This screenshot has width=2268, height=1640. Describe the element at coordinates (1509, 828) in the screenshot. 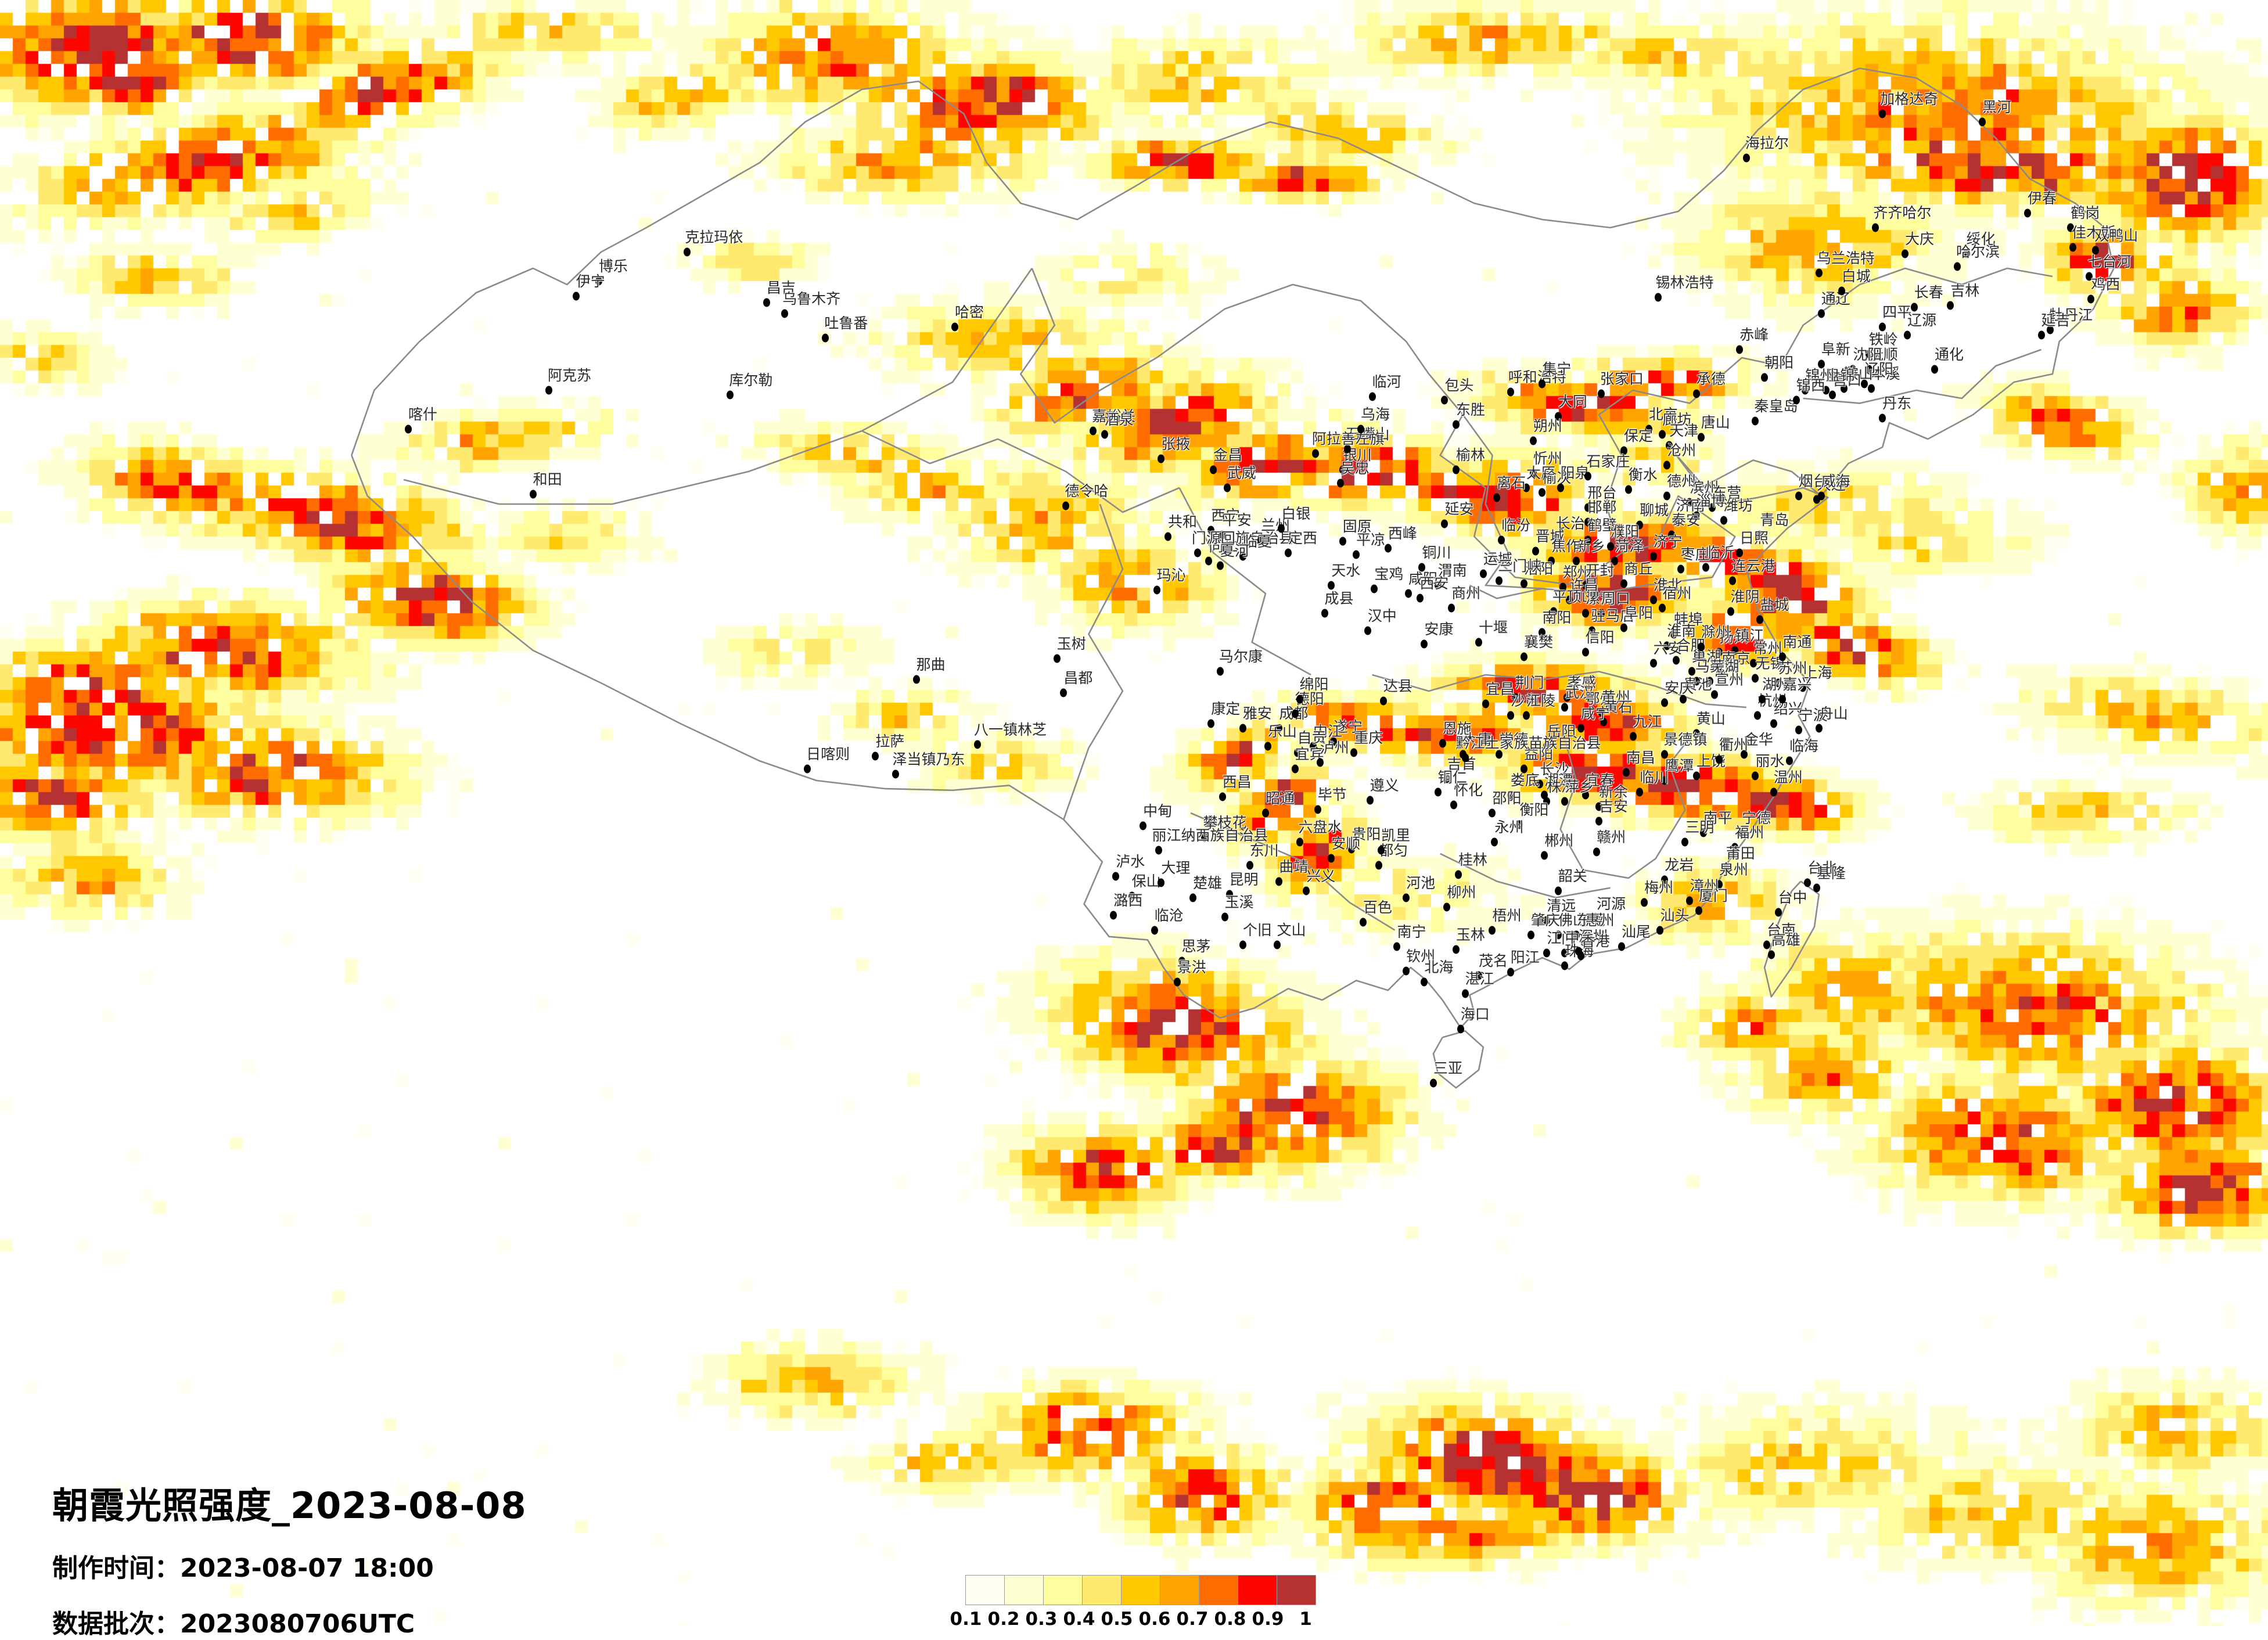

I see `city-label: 永州` at that location.